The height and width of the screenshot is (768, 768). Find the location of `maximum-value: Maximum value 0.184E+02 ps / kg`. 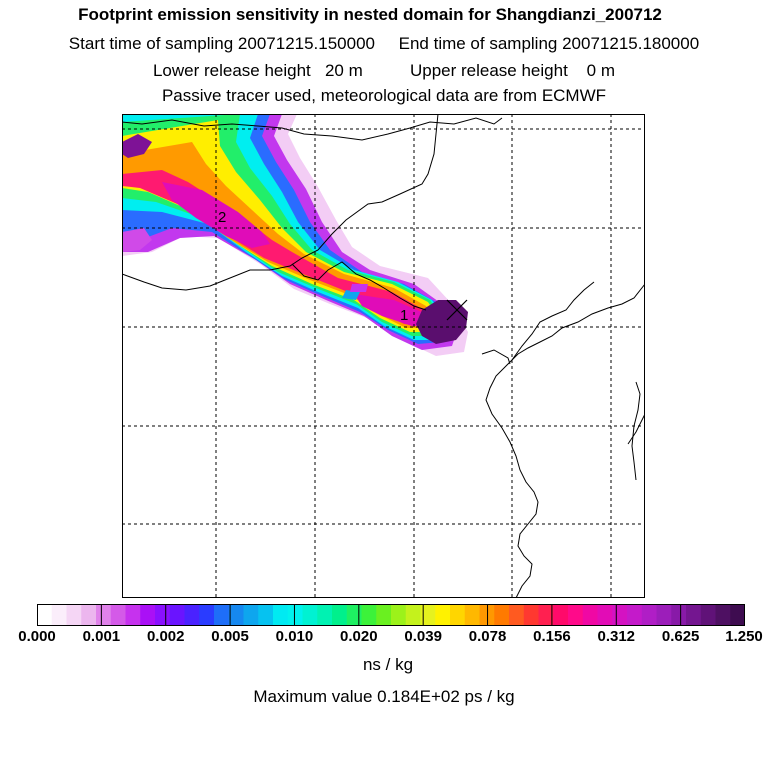

maximum-value: Maximum value 0.184E+02 ps / kg is located at coordinates (384, 696).